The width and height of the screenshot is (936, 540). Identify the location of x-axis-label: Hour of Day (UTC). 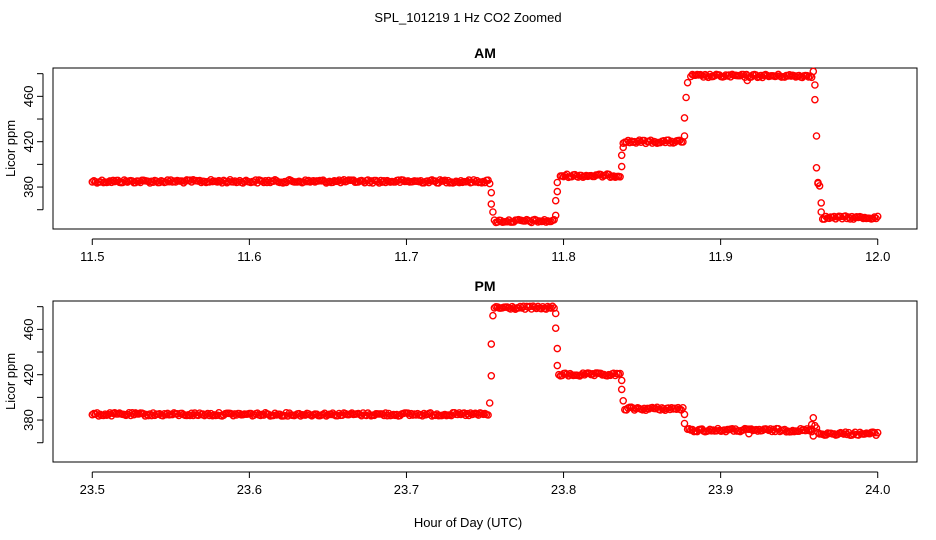
(468, 522).